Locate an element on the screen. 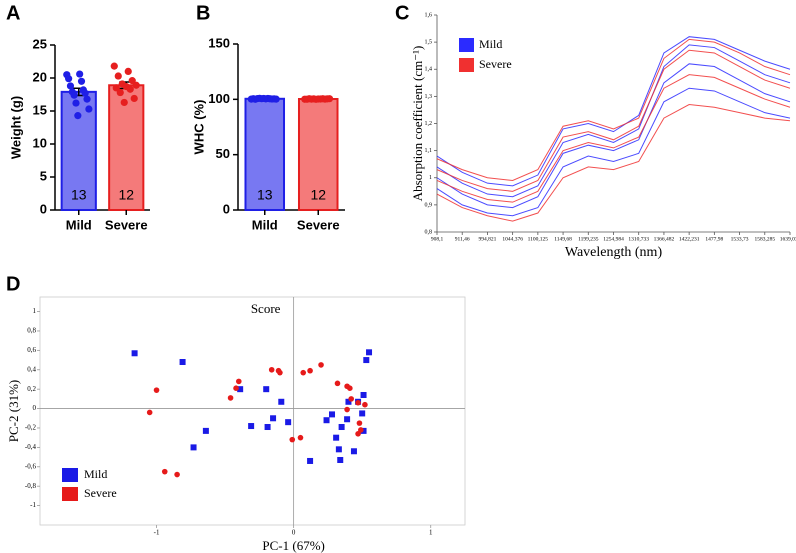  x-tick-label: 1100,125 is located at coordinates (538, 239).